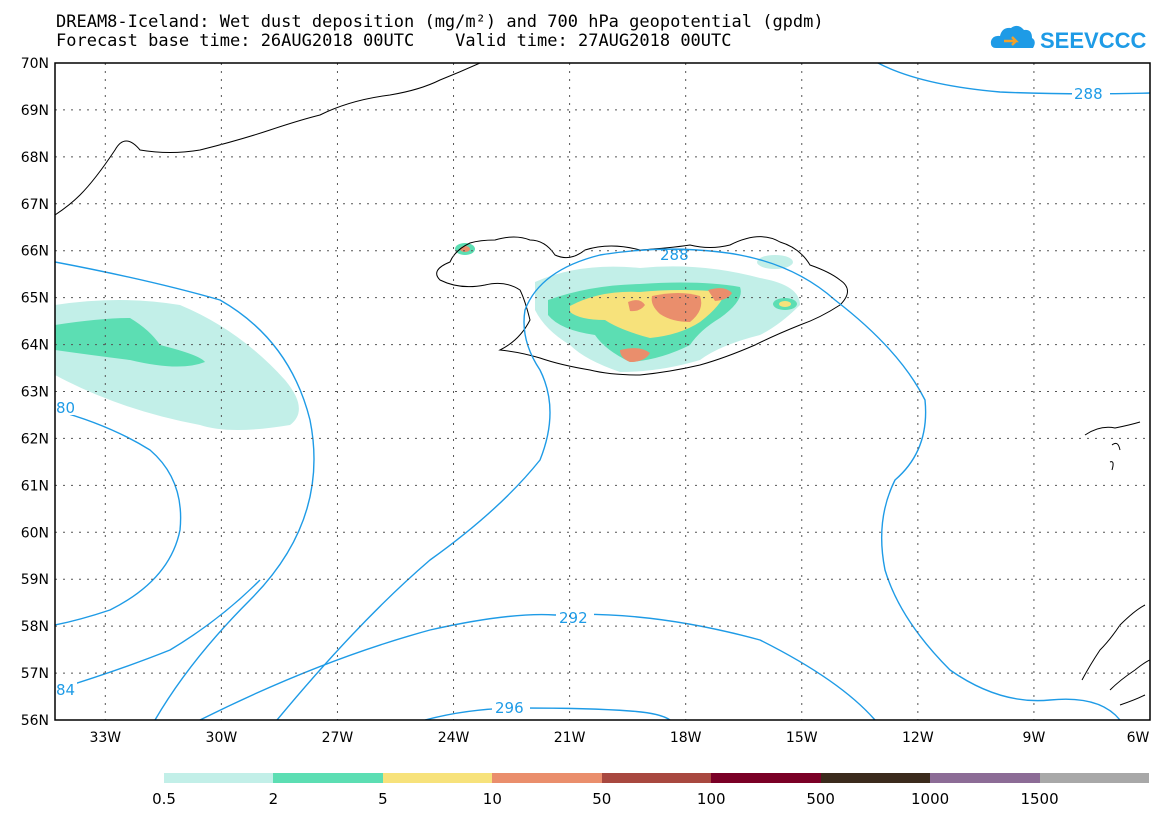  What do you see at coordinates (802, 738) in the screenshot?
I see `lon-label: 15W` at bounding box center [802, 738].